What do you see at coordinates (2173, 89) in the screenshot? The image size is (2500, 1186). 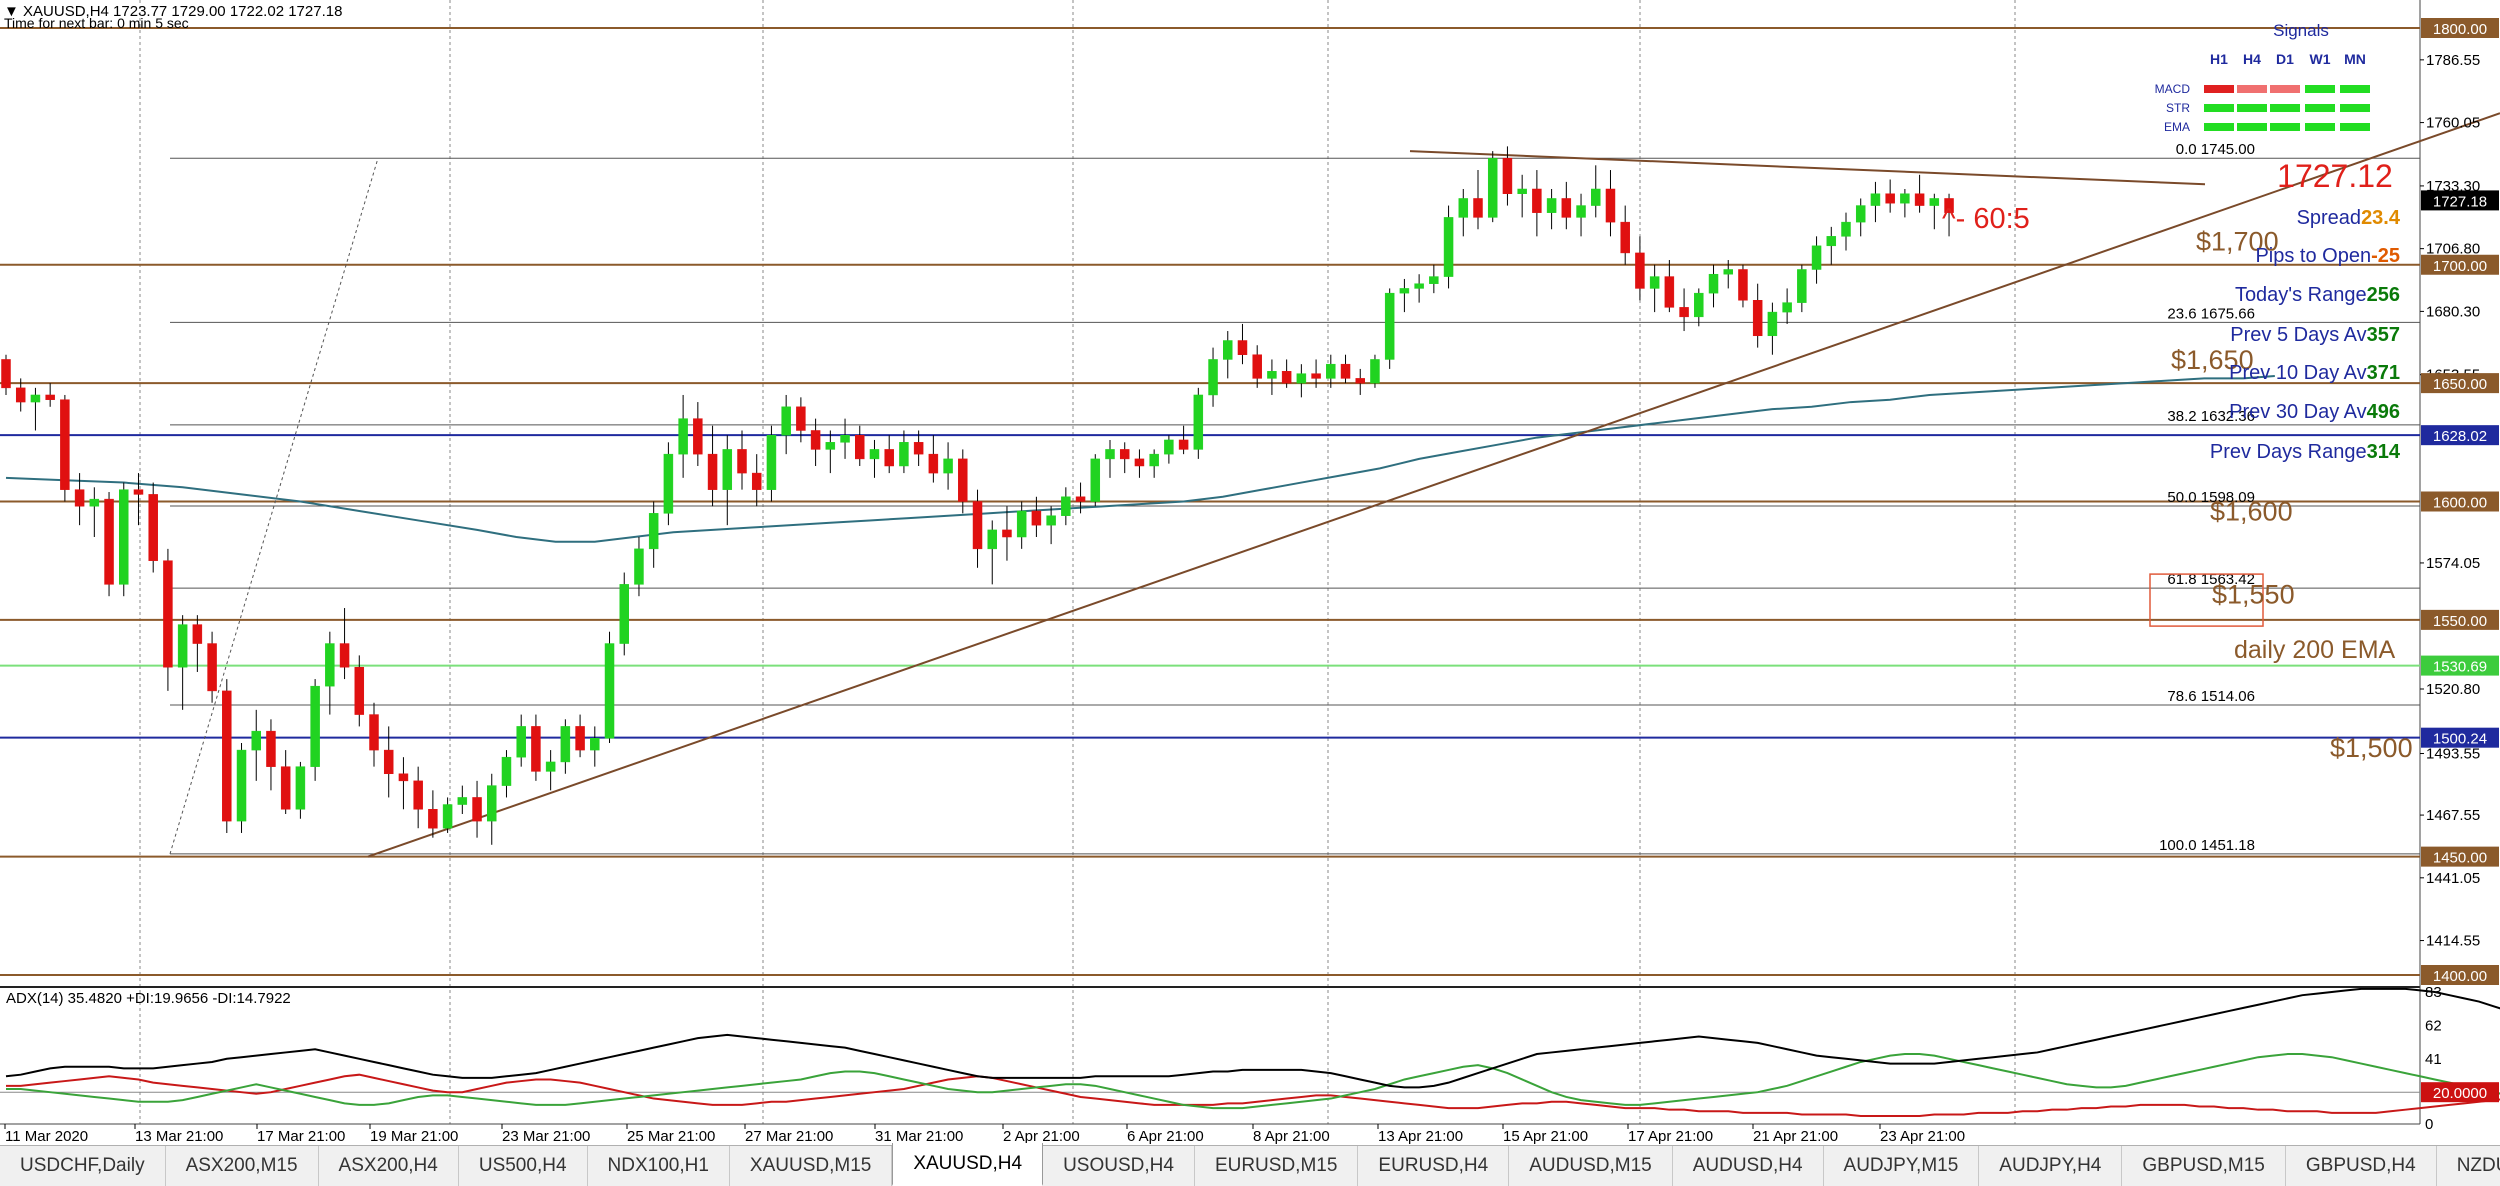 I see `signal-row-label: MACD` at bounding box center [2173, 89].